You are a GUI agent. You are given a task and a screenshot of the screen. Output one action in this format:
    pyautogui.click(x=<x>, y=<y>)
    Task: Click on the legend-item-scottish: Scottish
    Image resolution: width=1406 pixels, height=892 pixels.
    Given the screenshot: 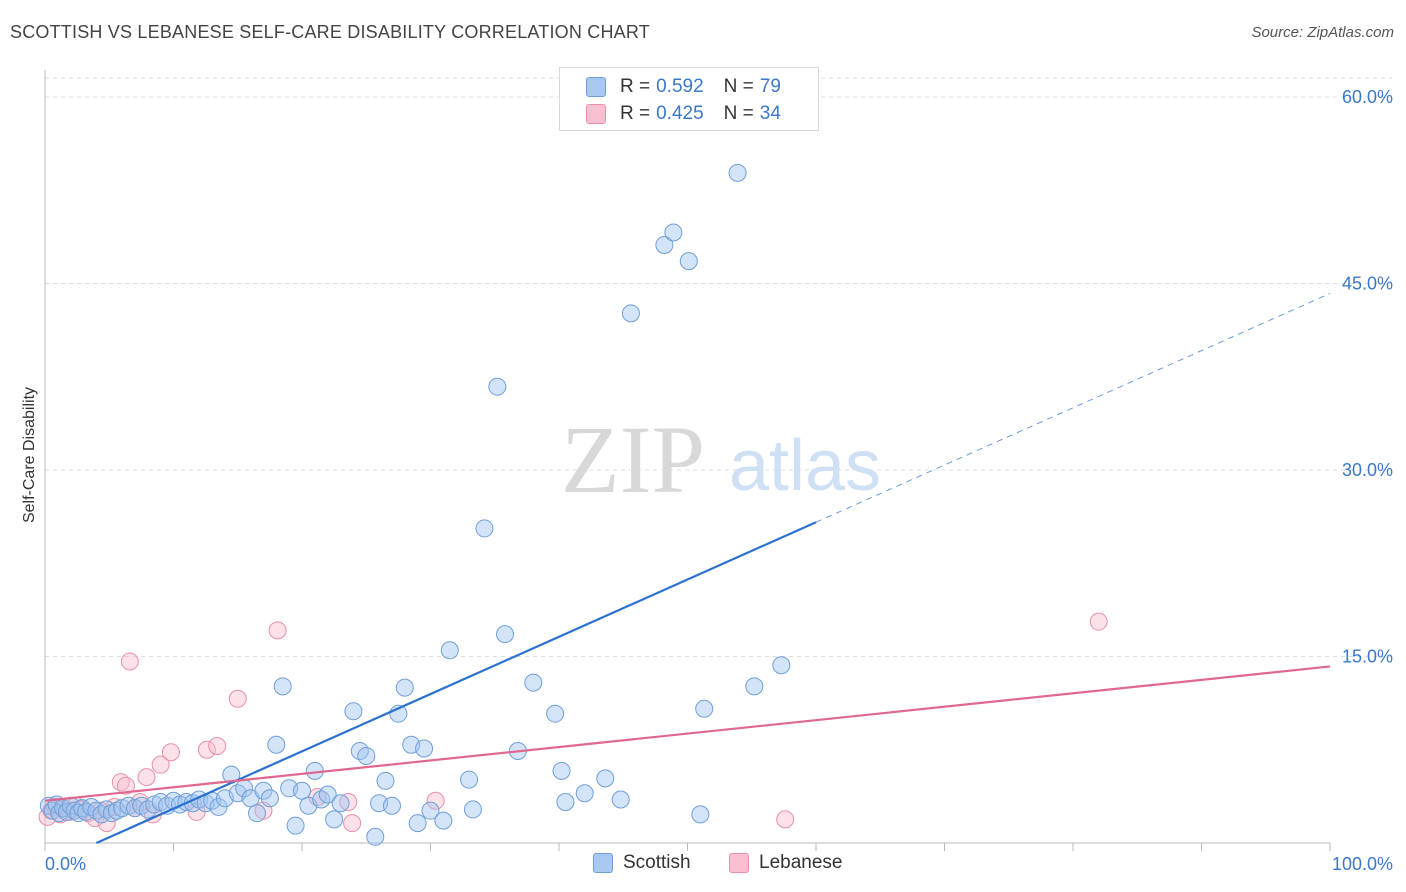 What is the action you would take?
    pyautogui.click(x=642, y=863)
    